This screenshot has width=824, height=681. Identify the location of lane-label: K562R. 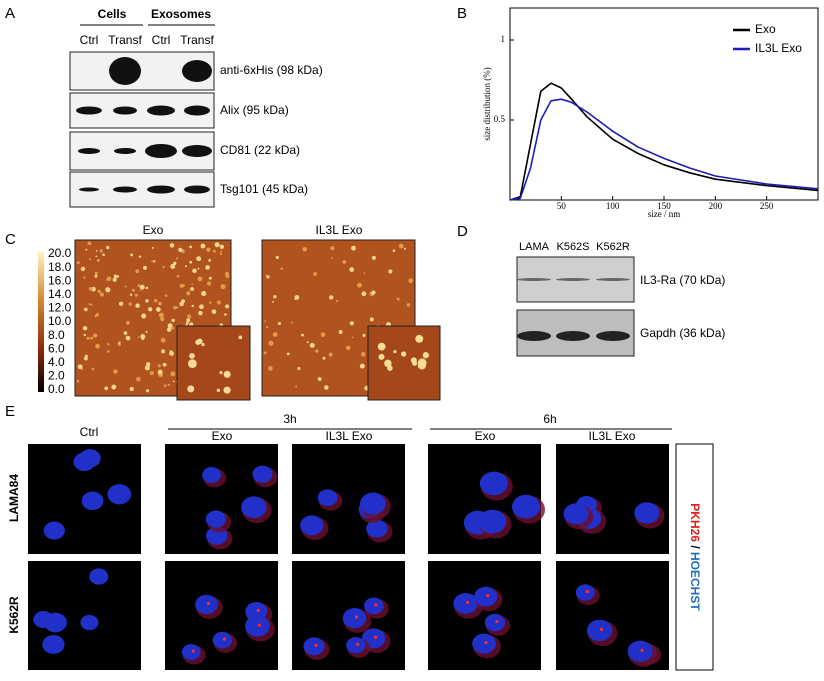
(613, 247).